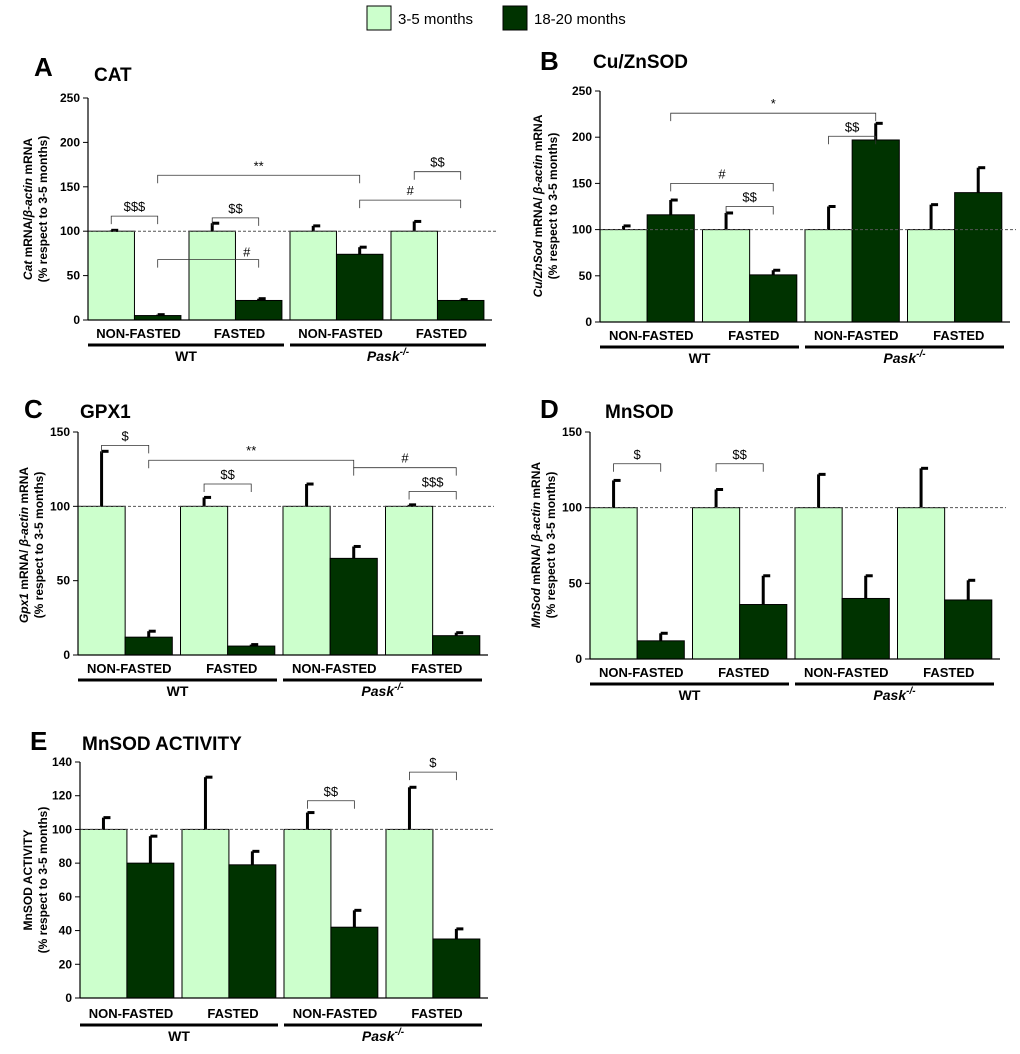 The width and height of the screenshot is (1020, 1054). What do you see at coordinates (640, 62) in the screenshot?
I see `chart-title: Cu/ZnSOD` at bounding box center [640, 62].